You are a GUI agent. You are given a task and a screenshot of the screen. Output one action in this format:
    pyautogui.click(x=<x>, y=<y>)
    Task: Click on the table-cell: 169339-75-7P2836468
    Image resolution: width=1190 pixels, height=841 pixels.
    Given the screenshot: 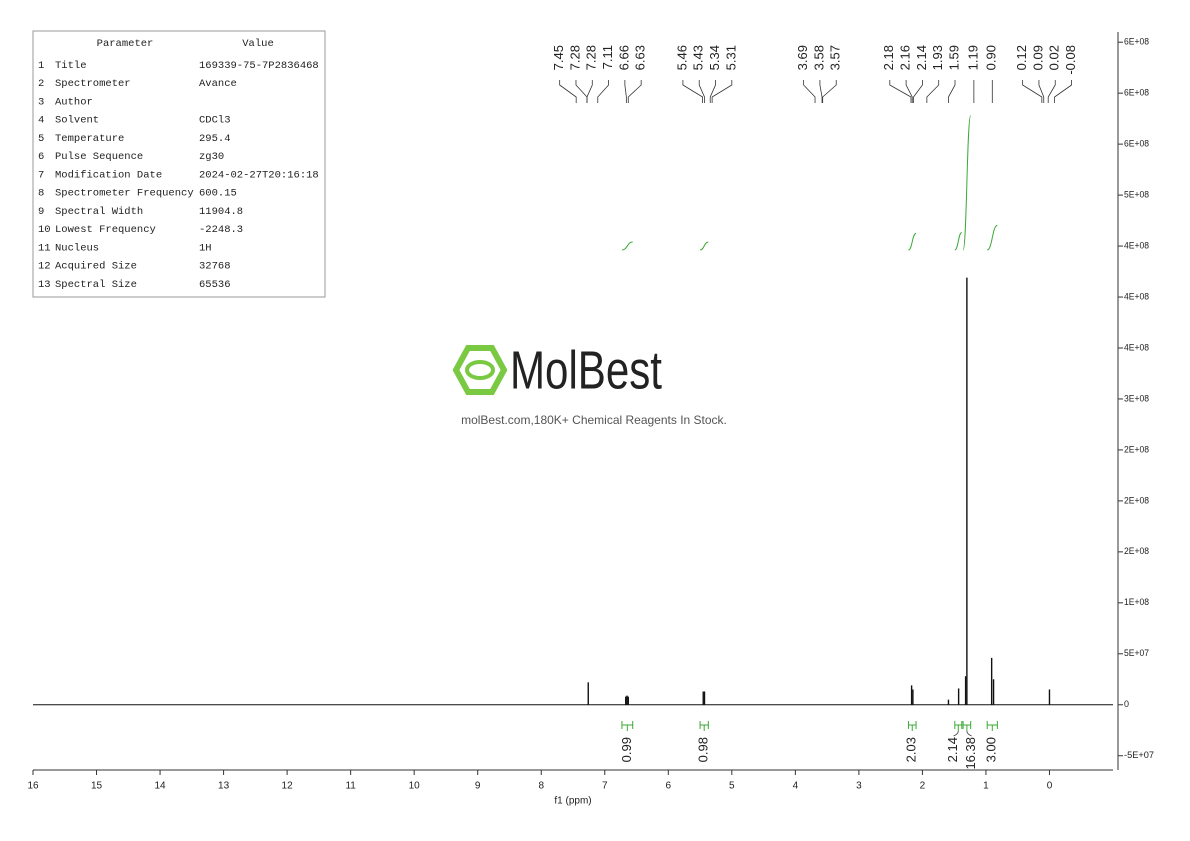 What is the action you would take?
    pyautogui.click(x=259, y=66)
    